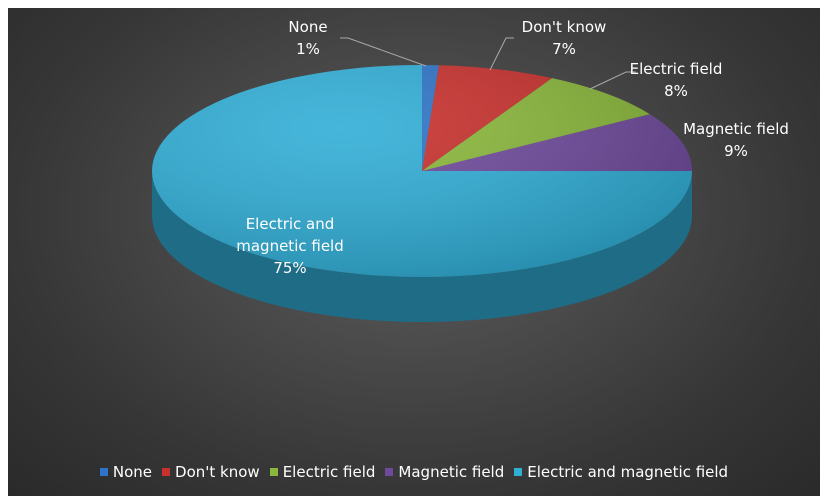  What do you see at coordinates (217, 472) in the screenshot?
I see `legend-label: Don't know` at bounding box center [217, 472].